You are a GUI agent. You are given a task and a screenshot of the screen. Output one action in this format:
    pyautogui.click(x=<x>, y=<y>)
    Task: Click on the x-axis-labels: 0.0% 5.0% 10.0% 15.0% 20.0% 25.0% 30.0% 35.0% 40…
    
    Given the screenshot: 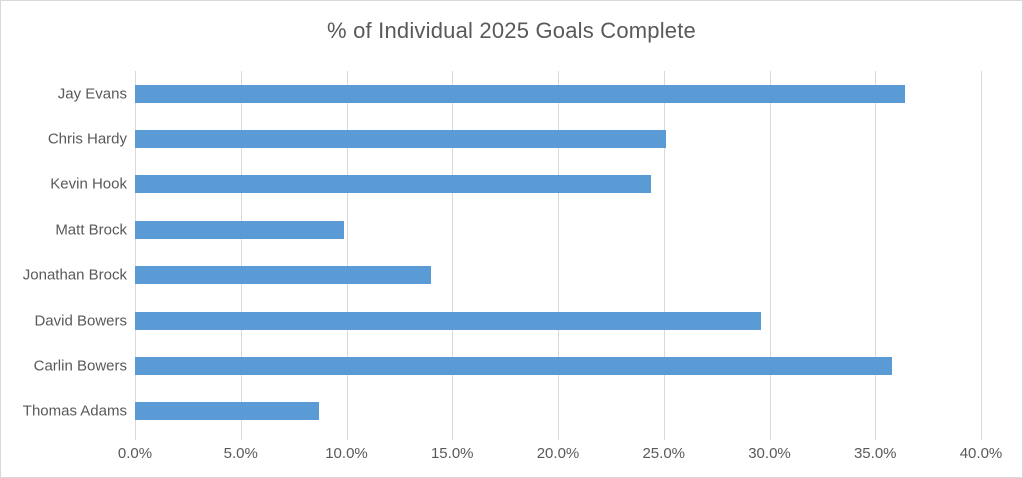 What is the action you would take?
    pyautogui.click(x=560, y=455)
    